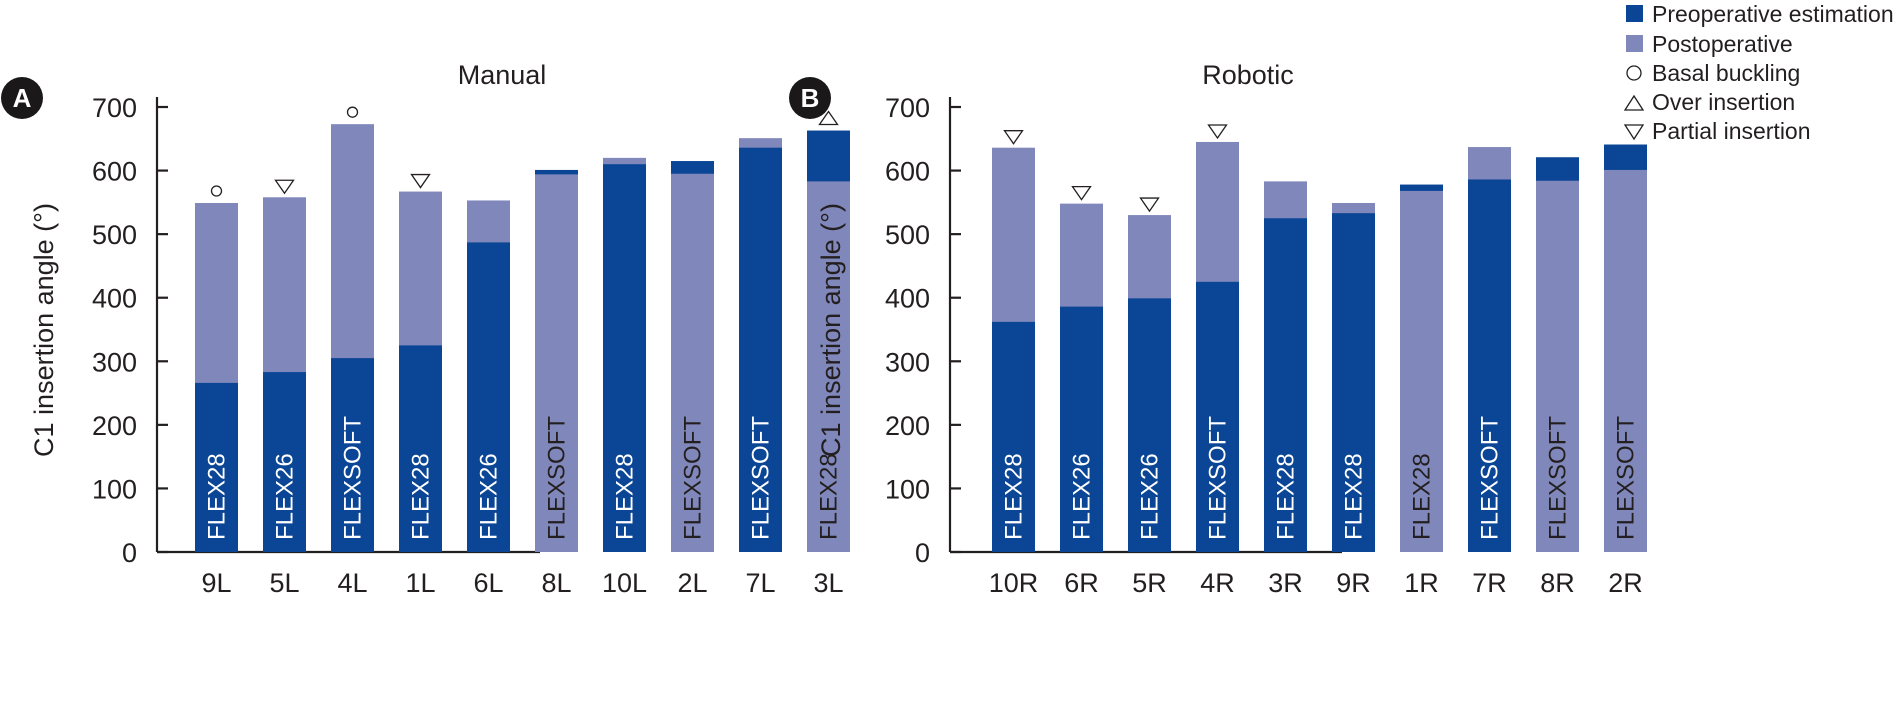 This screenshot has height=724, width=1898. I want to click on chart-title: Robotic, so click(1248, 75).